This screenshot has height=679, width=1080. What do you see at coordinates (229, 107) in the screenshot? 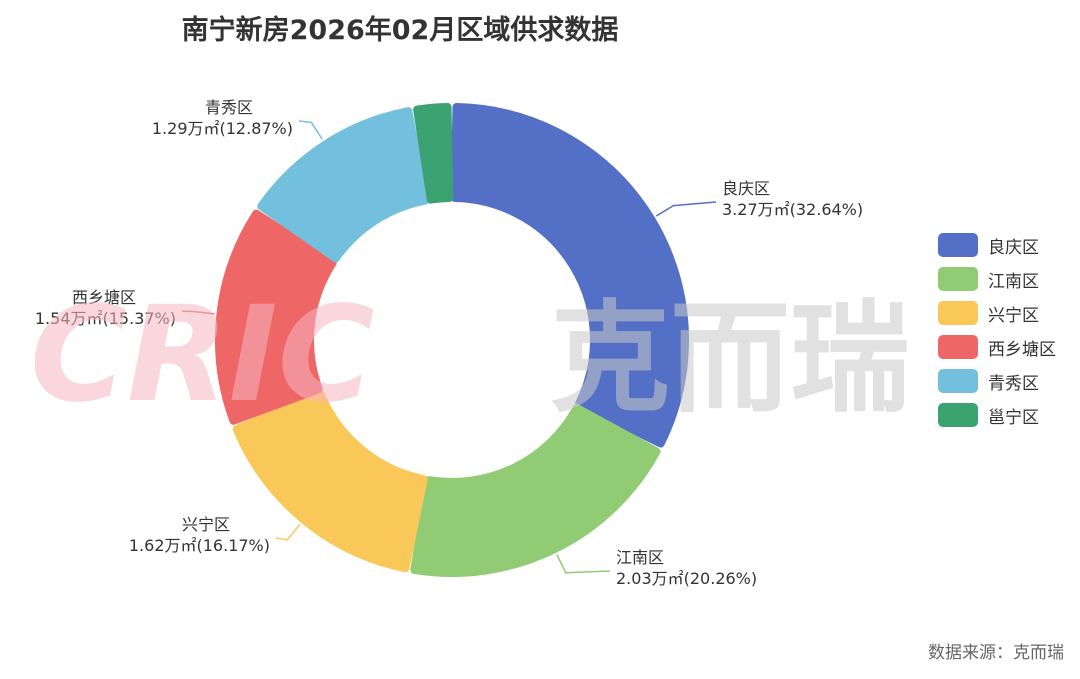
I see `slice-label-name-4: 青秀区` at bounding box center [229, 107].